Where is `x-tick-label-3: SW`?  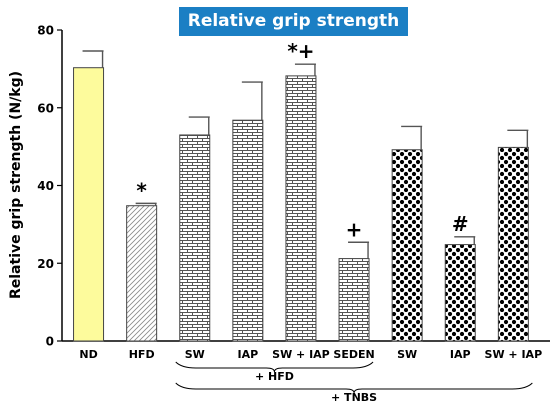 x-tick-label-3: SW is located at coordinates (195, 354).